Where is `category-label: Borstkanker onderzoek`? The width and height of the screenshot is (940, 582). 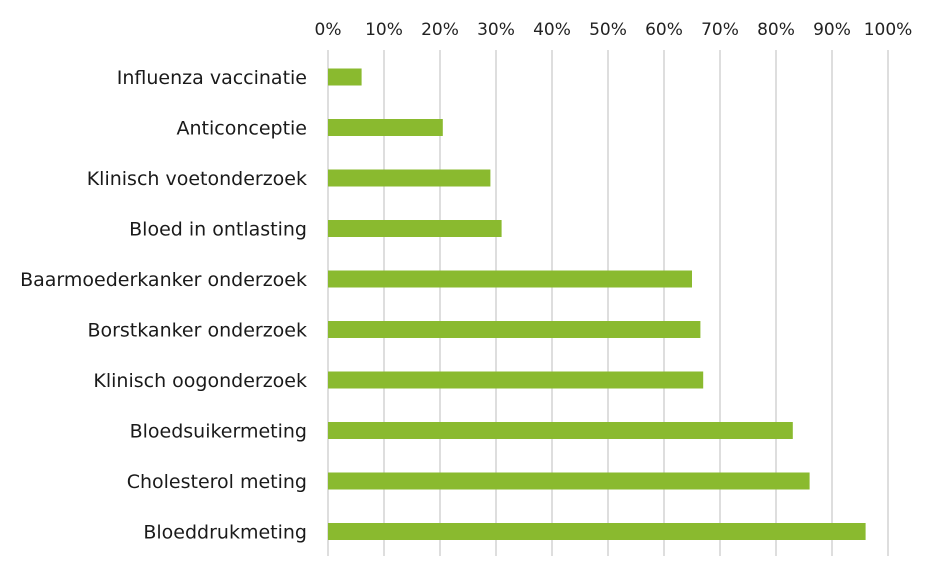
category-label: Borstkanker onderzoek is located at coordinates (197, 331).